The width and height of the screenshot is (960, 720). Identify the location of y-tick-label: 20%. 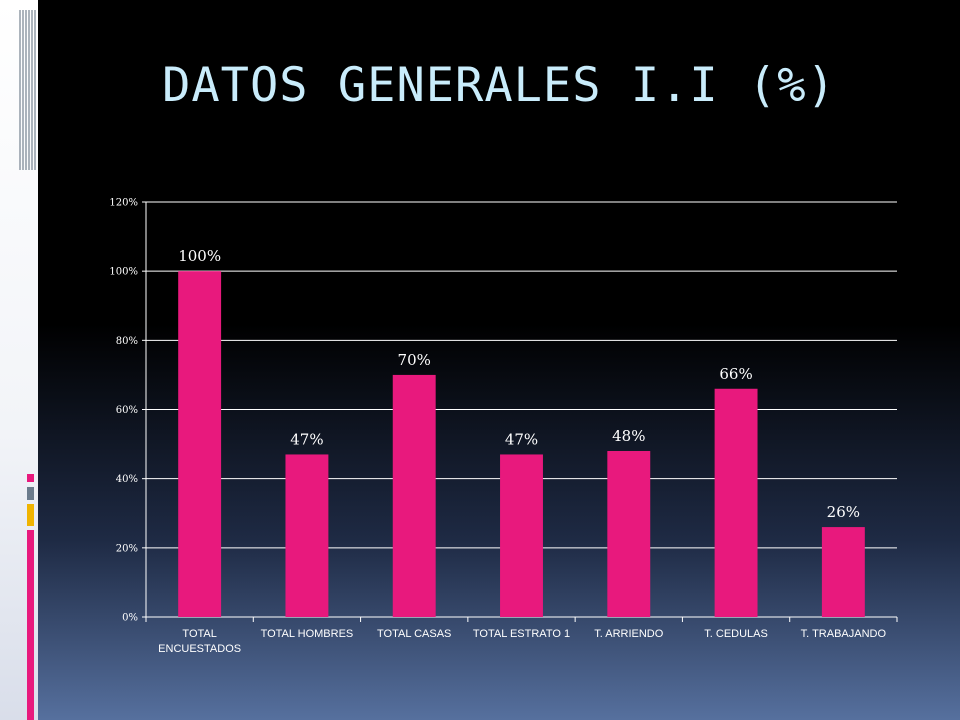
(127, 548).